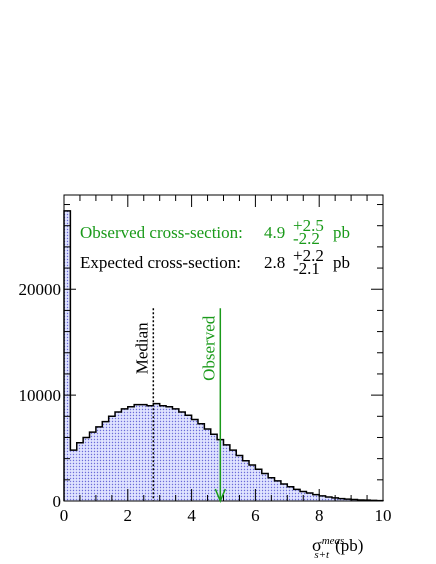 This screenshot has width=436, height=564. I want to click on x-axis-label: σmeas s+t (pb), so click(337, 548).